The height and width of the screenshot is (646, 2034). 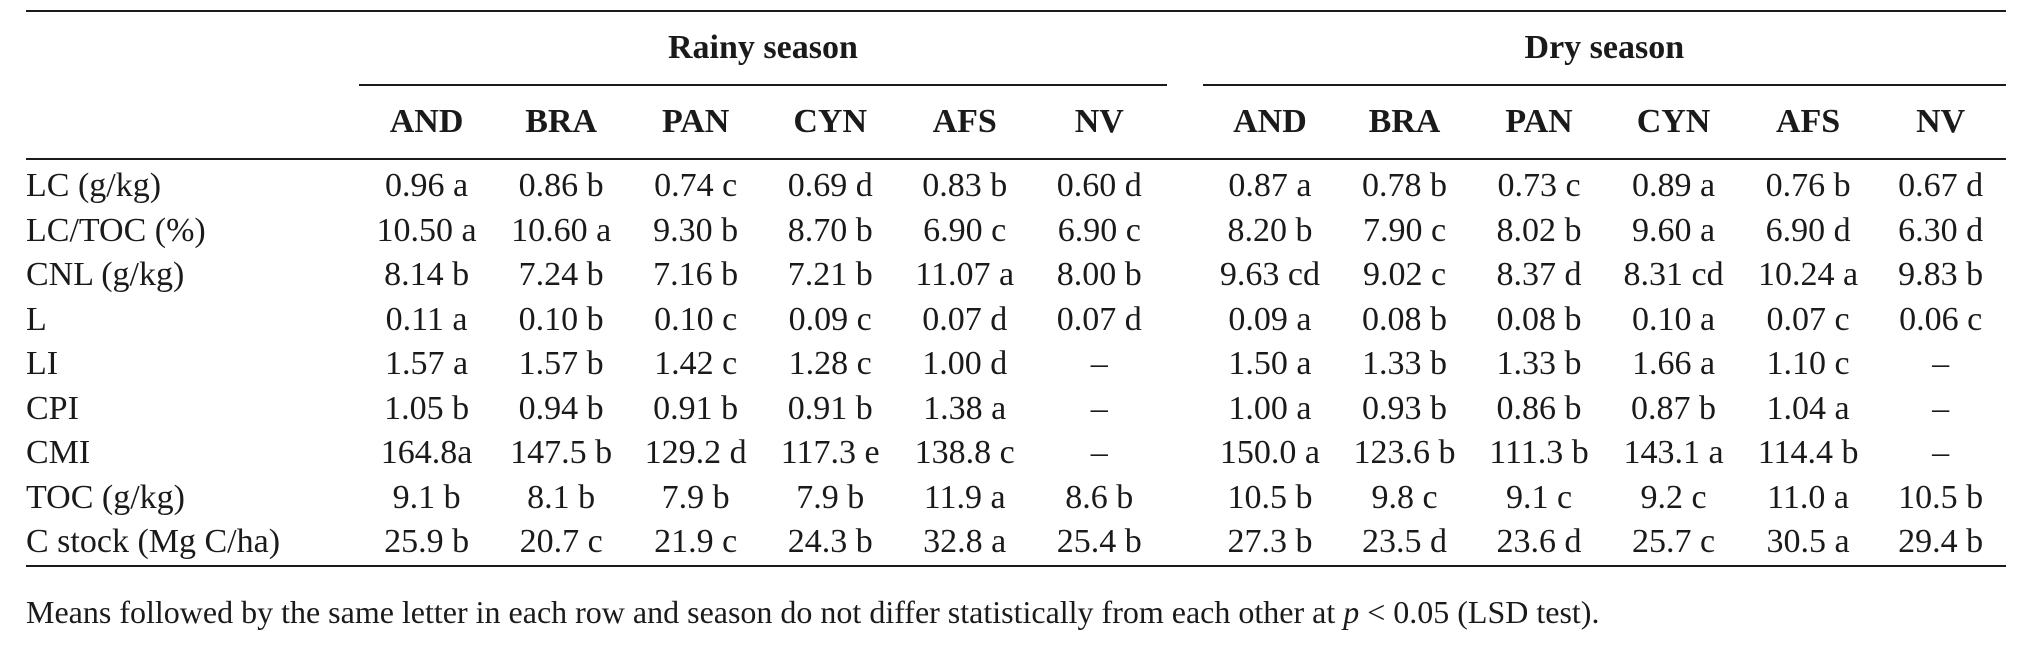 I want to click on table-cell-dry: 0.67 d, so click(x=1941, y=186).